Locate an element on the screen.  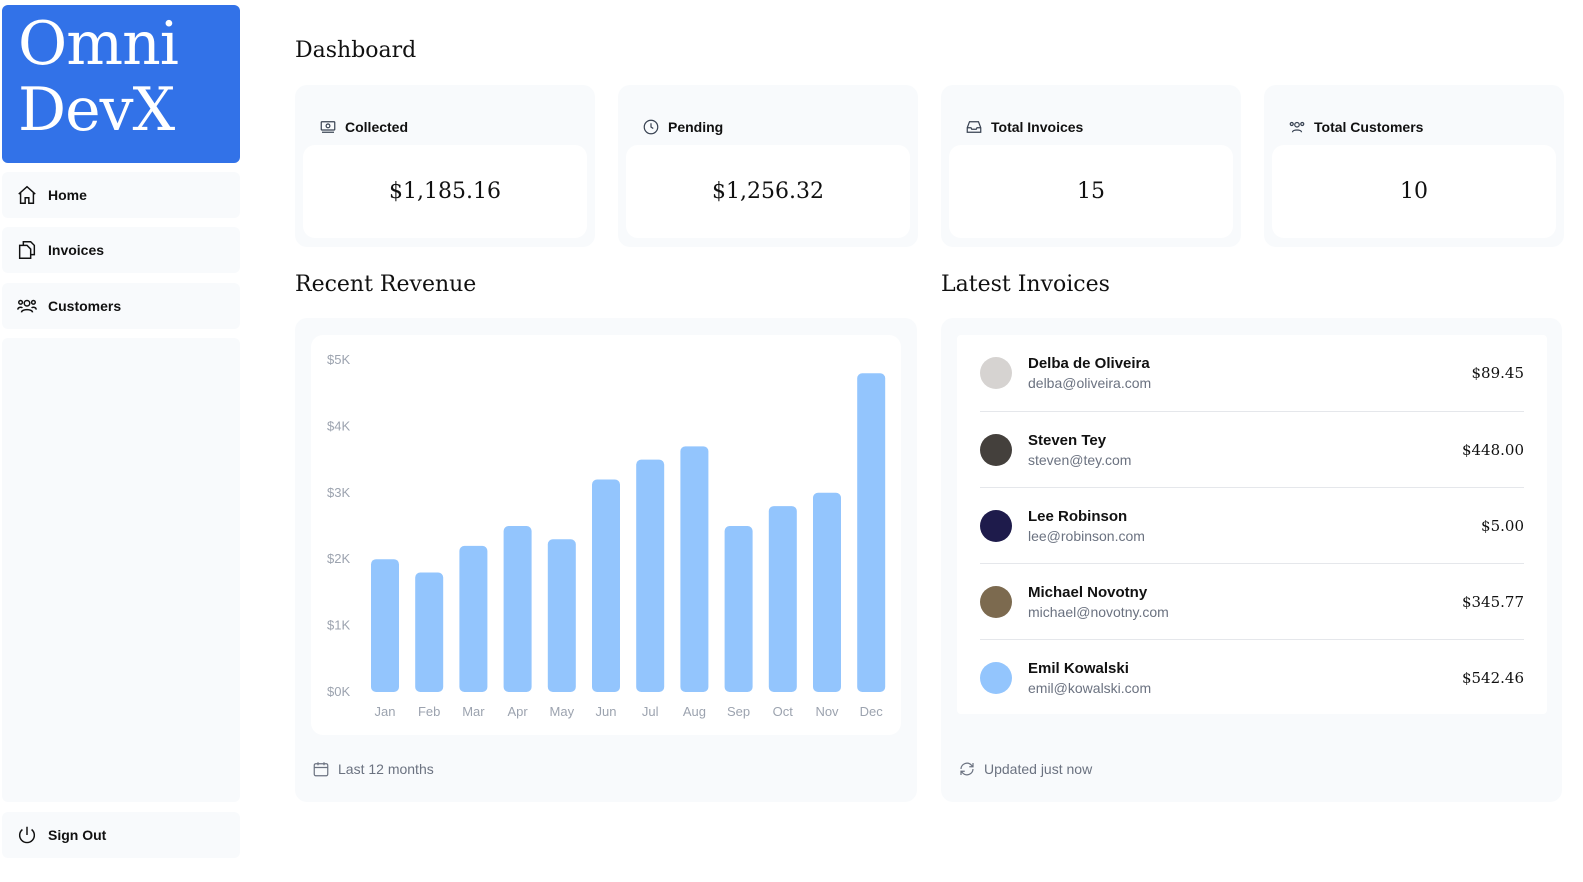
bar-apr is located at coordinates (517, 609).